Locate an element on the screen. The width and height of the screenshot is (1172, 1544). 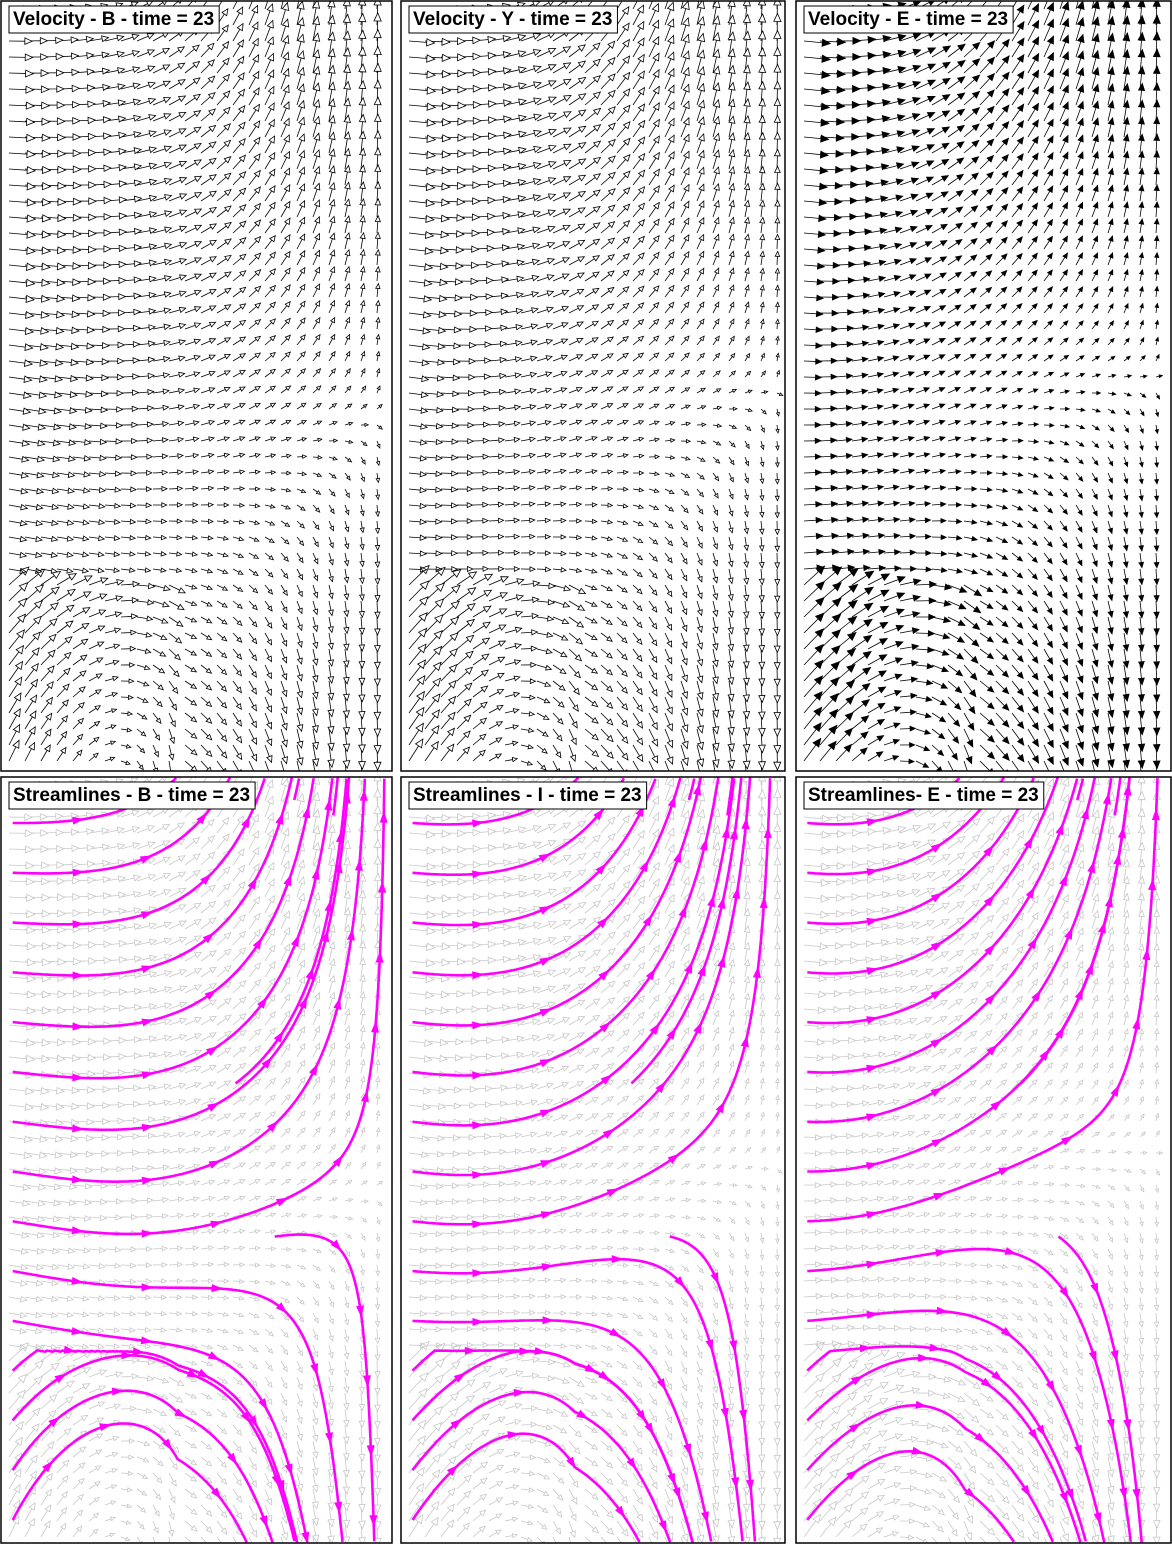
panel-title: Streamlines - I - time = 23 is located at coordinates (527, 795).